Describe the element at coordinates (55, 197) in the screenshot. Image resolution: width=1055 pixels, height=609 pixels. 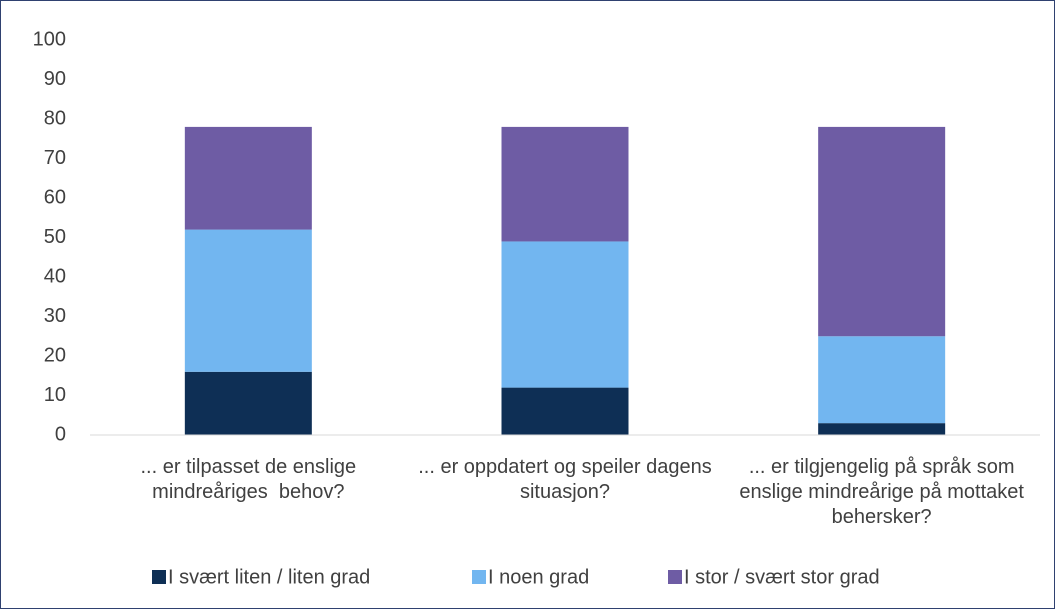
I see `y-tick-label: 60` at that location.